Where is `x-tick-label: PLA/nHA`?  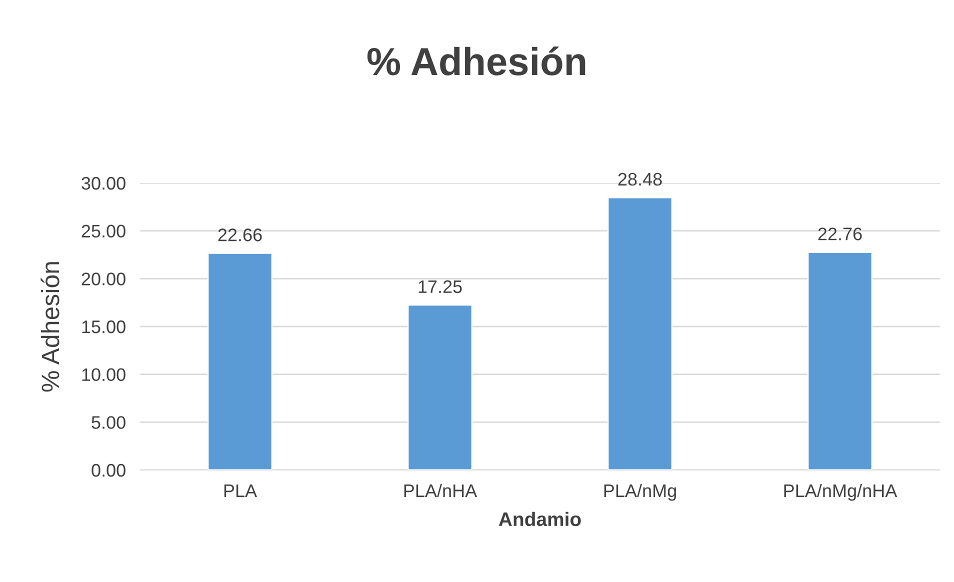 x-tick-label: PLA/nHA is located at coordinates (441, 491).